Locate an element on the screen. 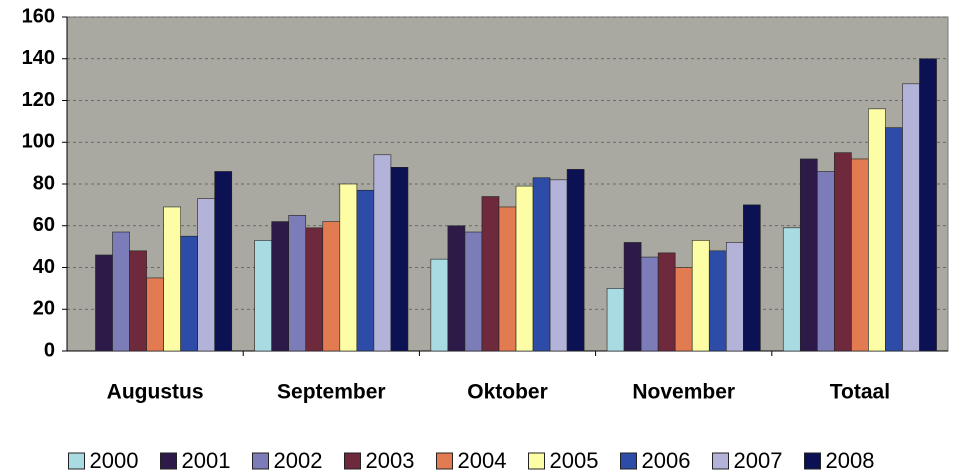 This screenshot has height=472, width=953. legend-label: 2005 is located at coordinates (574, 460).